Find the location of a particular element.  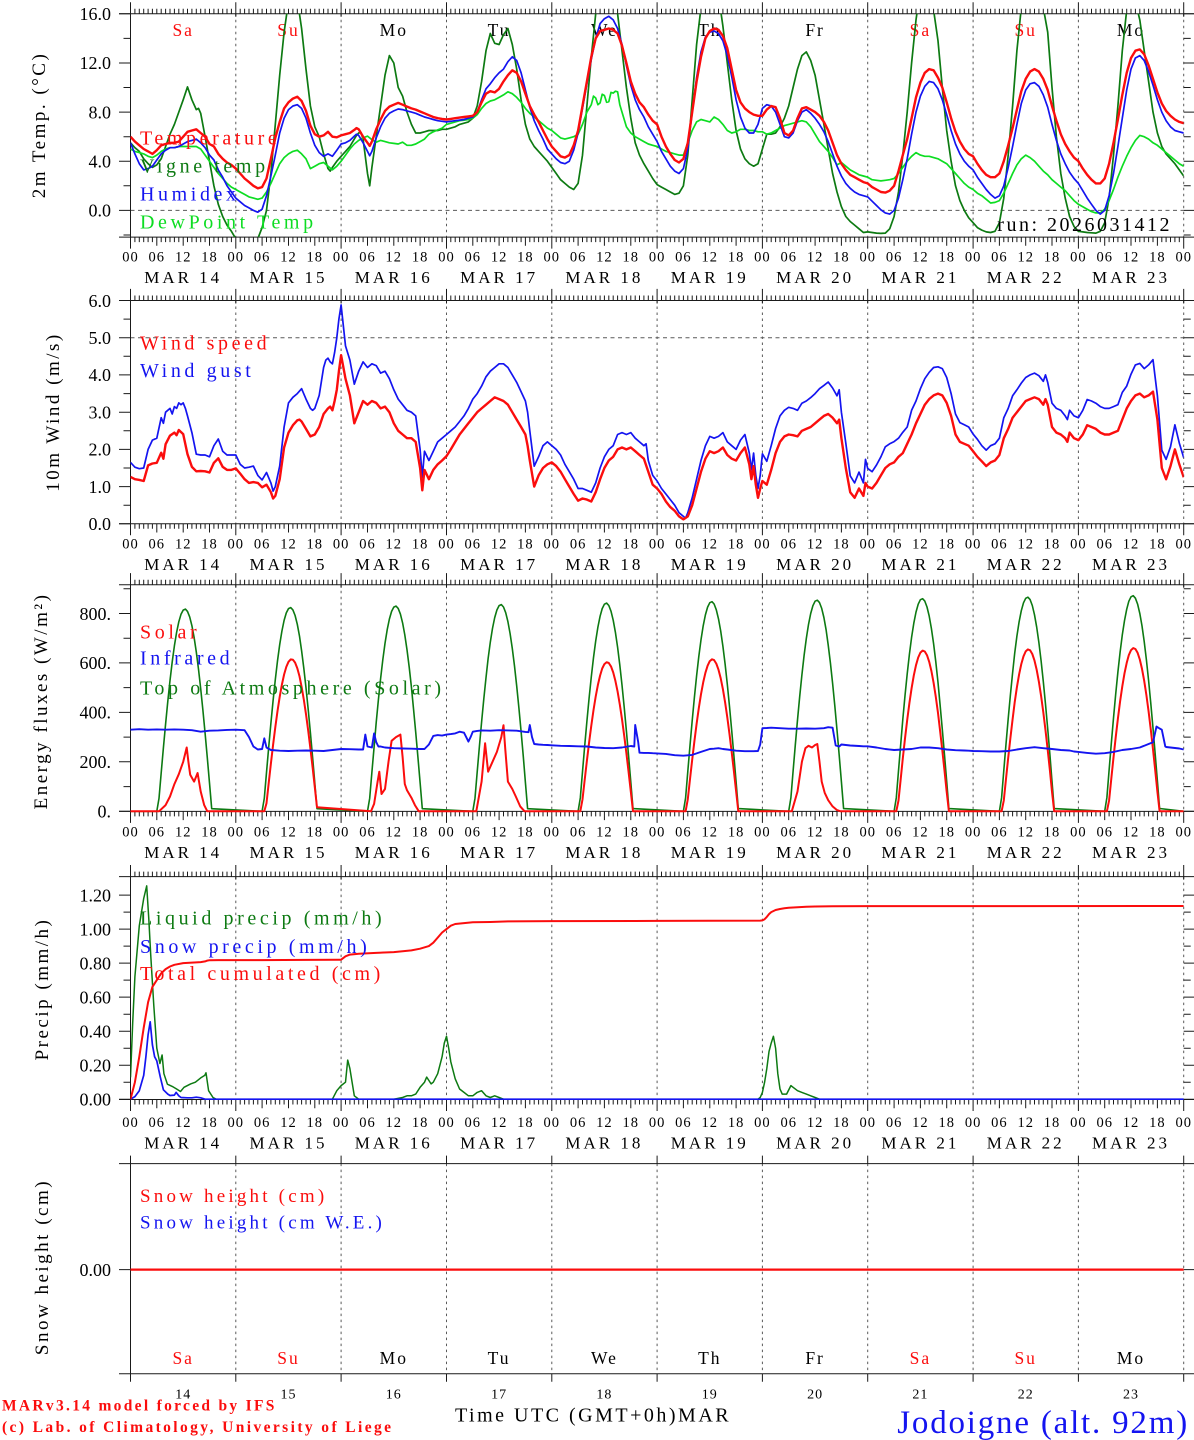

svg-text: 20 is located at coordinates (815, 1395).